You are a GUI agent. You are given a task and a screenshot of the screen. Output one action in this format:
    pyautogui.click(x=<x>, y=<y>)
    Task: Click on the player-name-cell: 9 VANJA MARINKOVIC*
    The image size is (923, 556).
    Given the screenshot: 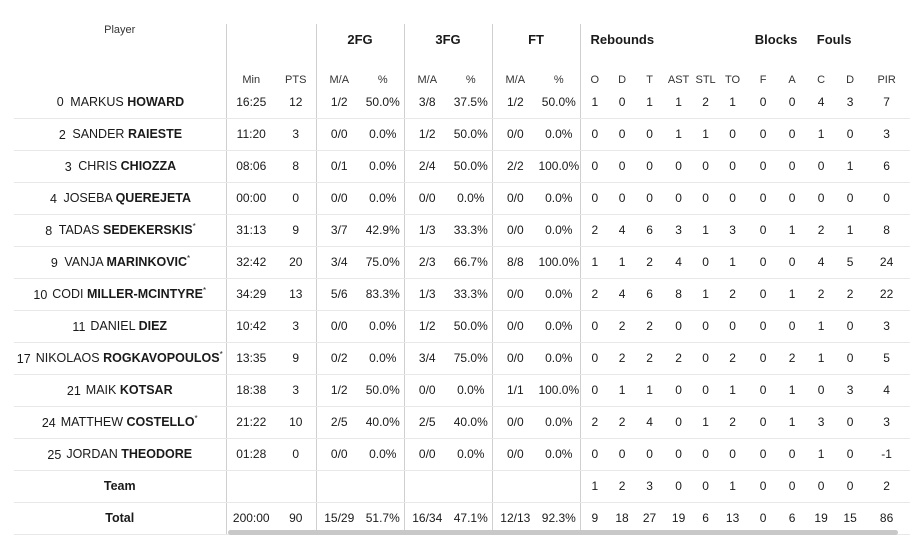 What is the action you would take?
    pyautogui.click(x=120, y=262)
    